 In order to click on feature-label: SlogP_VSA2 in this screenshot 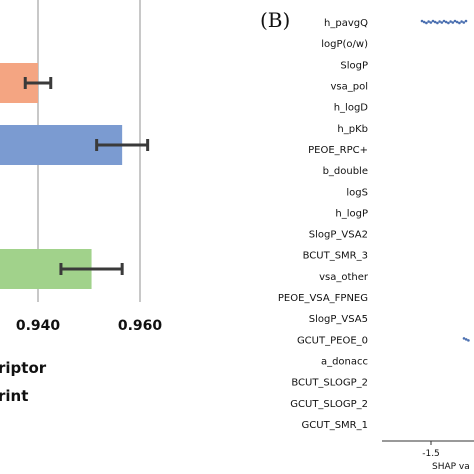, I will do `click(338, 235)`.